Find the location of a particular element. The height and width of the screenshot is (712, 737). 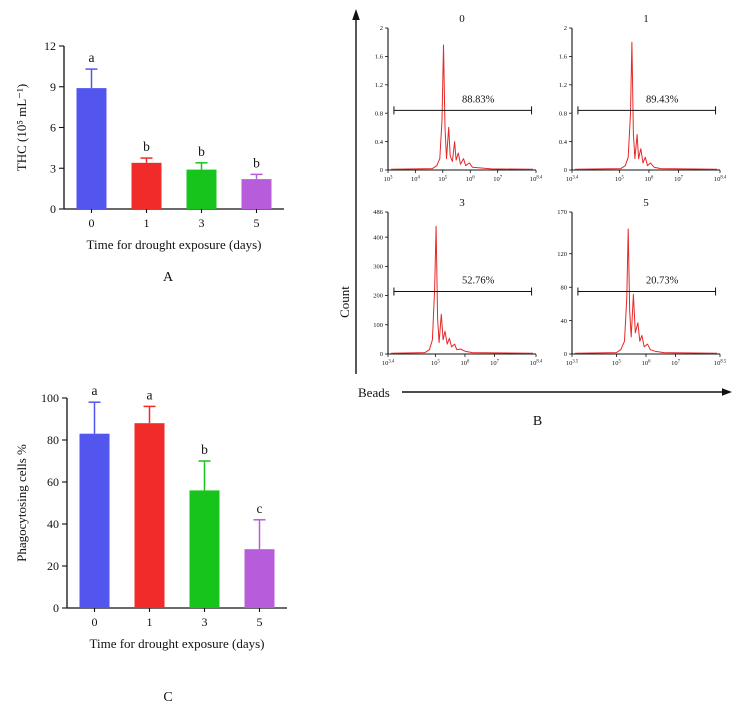

subplot-title: 0 is located at coordinates (462, 19).